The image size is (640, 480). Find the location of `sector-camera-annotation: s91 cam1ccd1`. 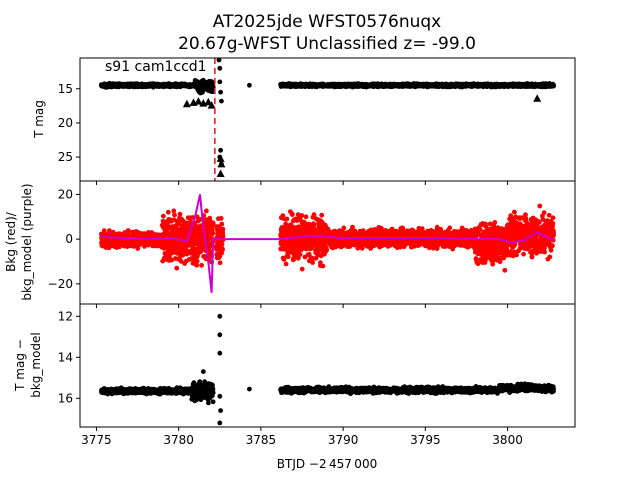

sector-camera-annotation: s91 cam1ccd1 is located at coordinates (156, 67).